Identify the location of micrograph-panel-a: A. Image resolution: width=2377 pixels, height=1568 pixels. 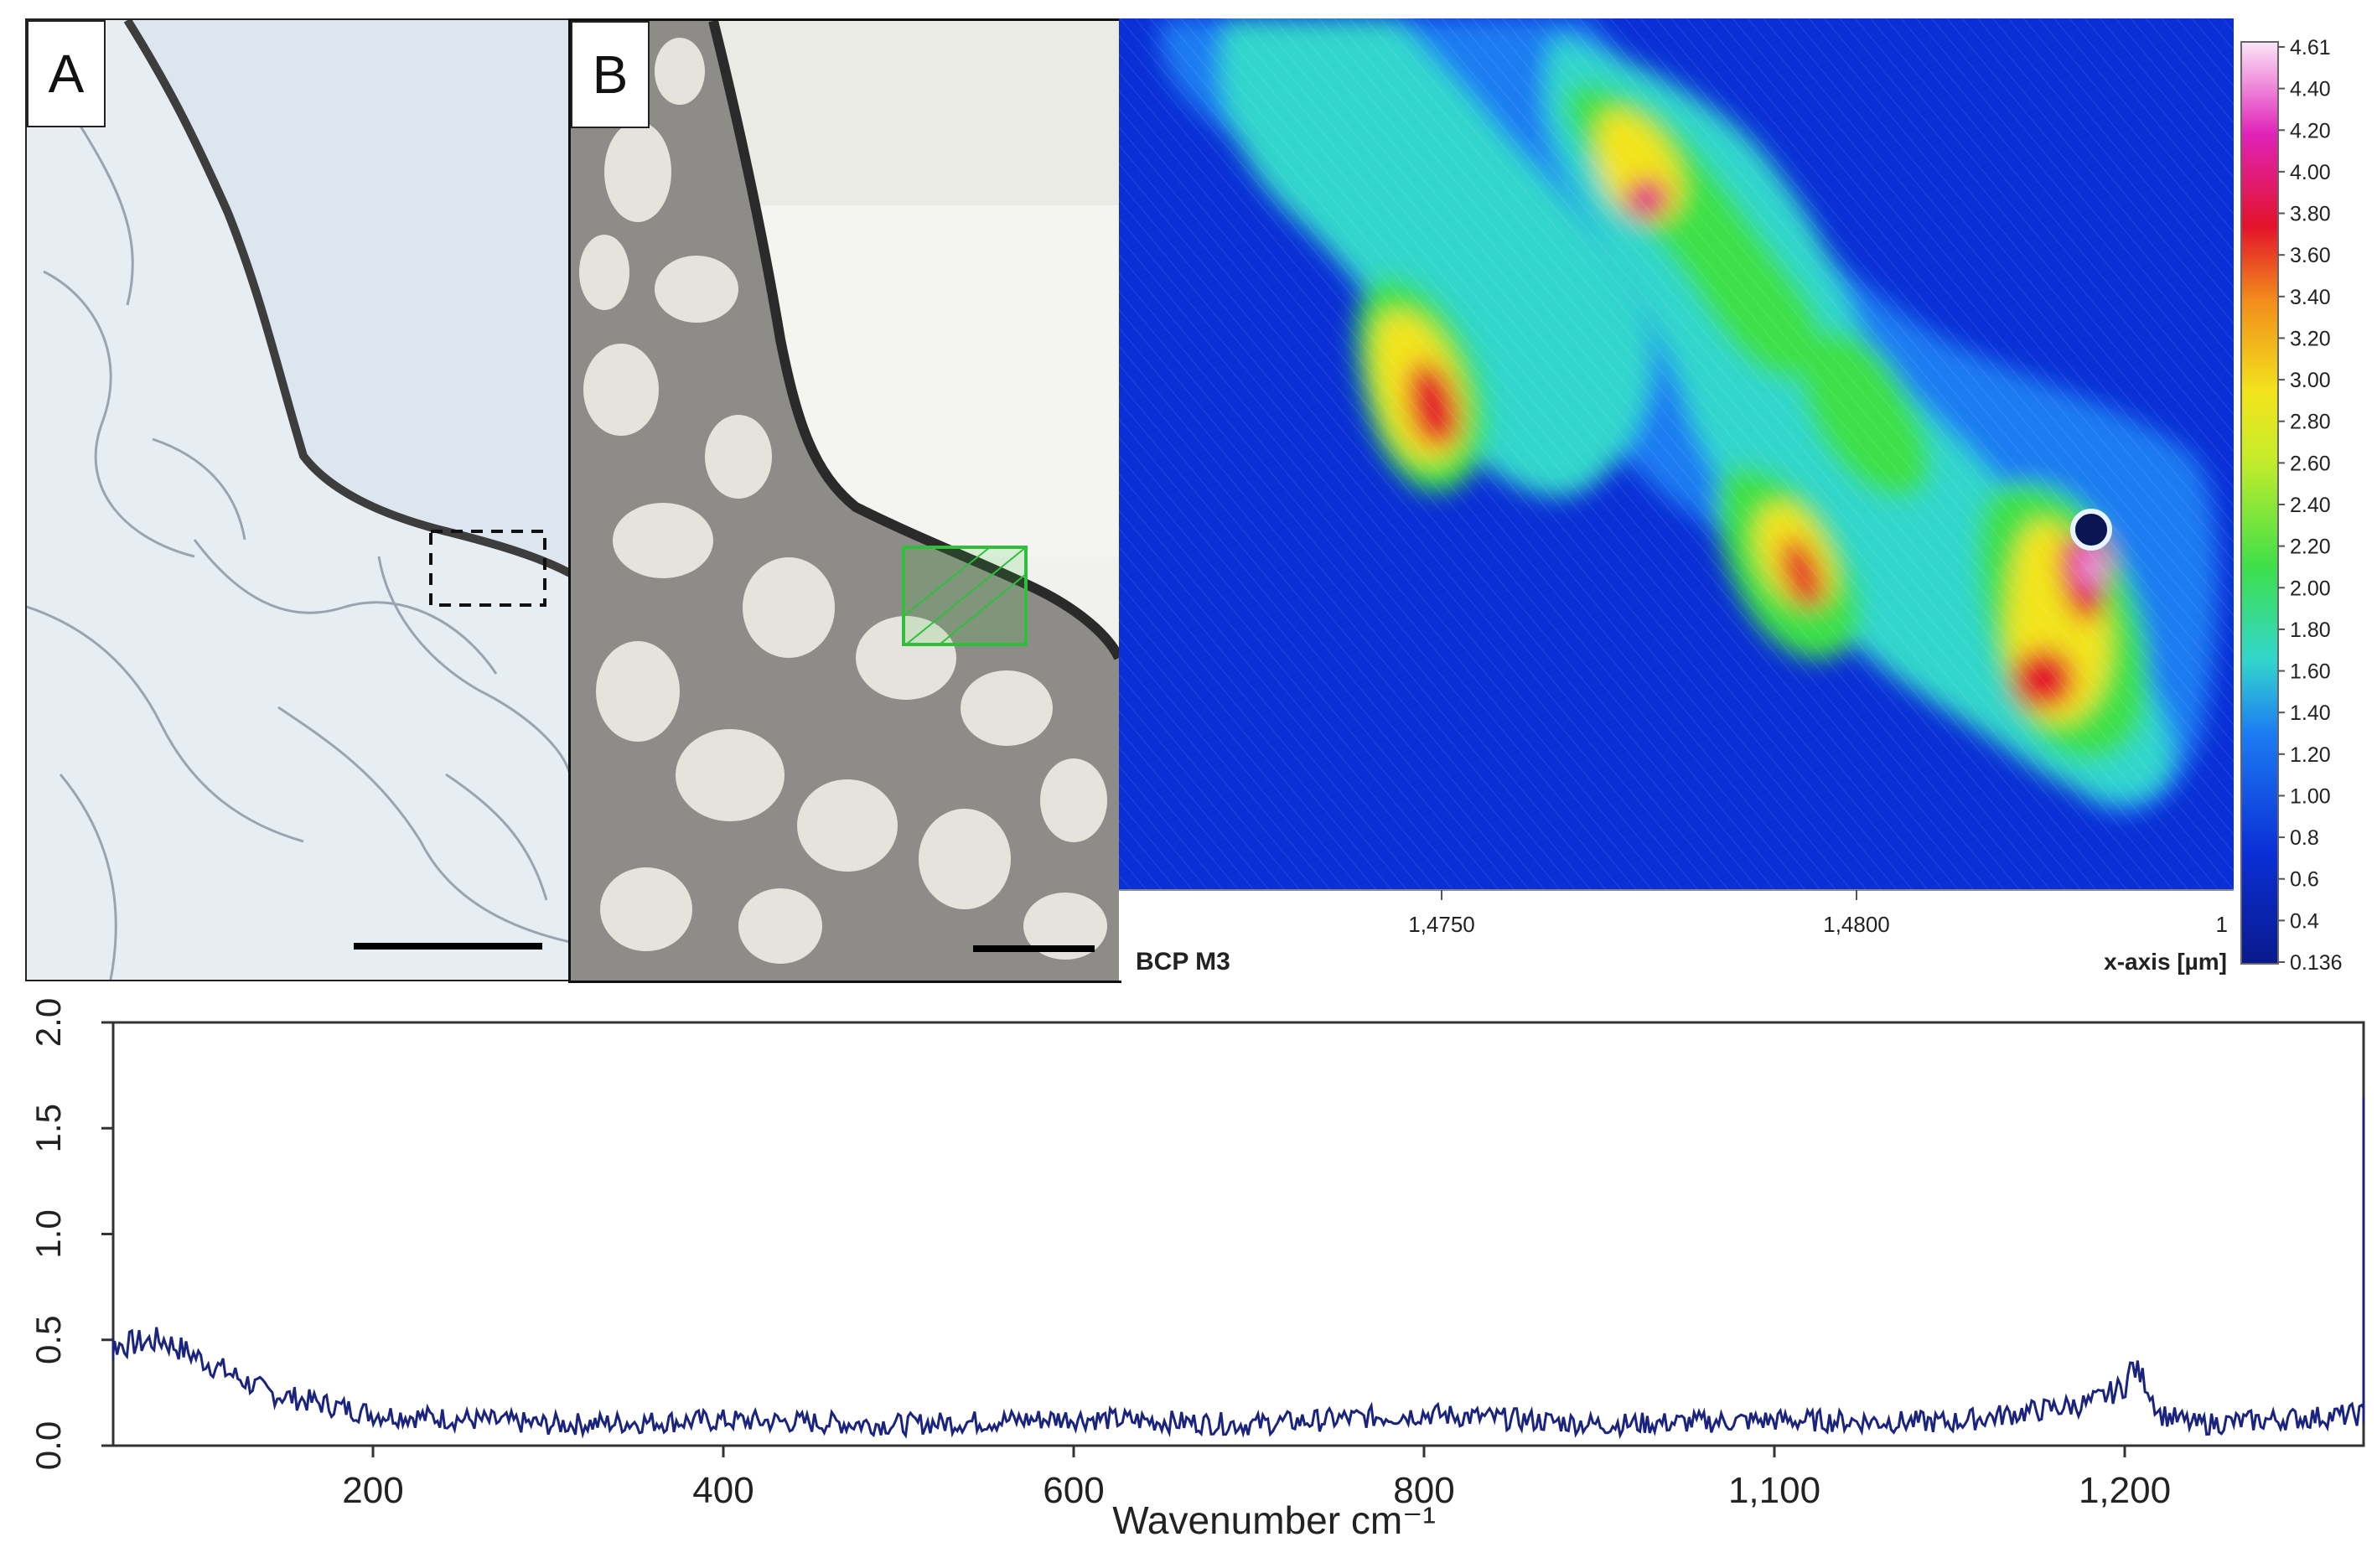
(298, 499).